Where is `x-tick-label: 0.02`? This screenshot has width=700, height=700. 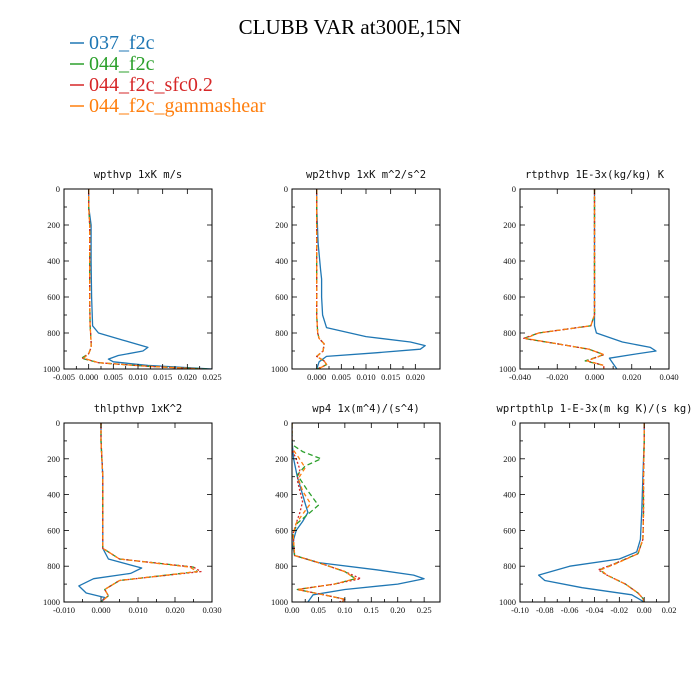 x-tick-label: 0.02 is located at coordinates (669, 610).